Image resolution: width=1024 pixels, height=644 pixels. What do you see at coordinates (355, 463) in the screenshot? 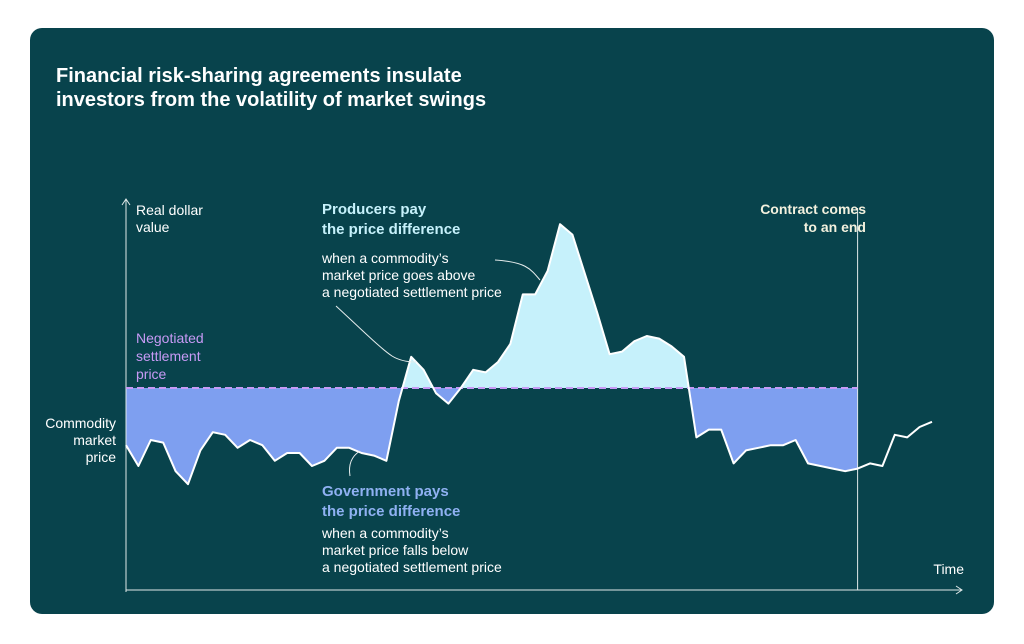
I see `government-leader-curve` at bounding box center [355, 463].